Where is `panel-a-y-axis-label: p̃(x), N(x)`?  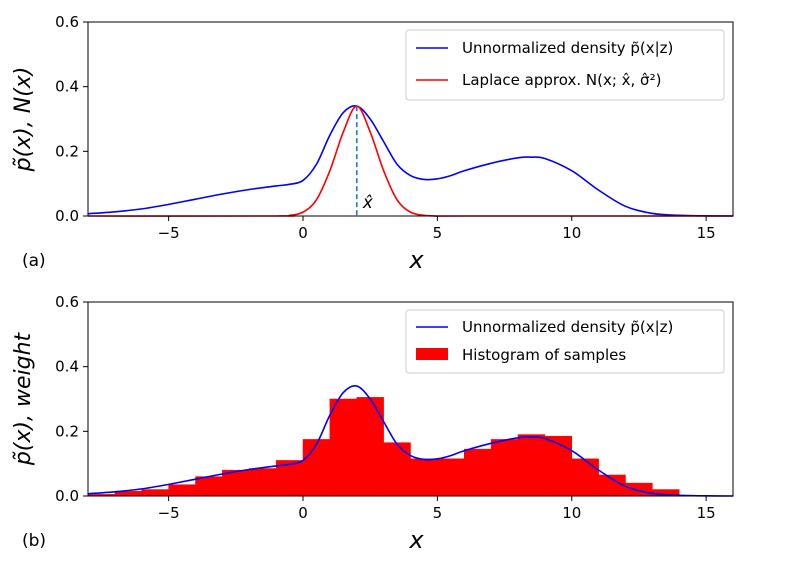
panel-a-y-axis-label: p̃(x), N(x) is located at coordinates (23, 120).